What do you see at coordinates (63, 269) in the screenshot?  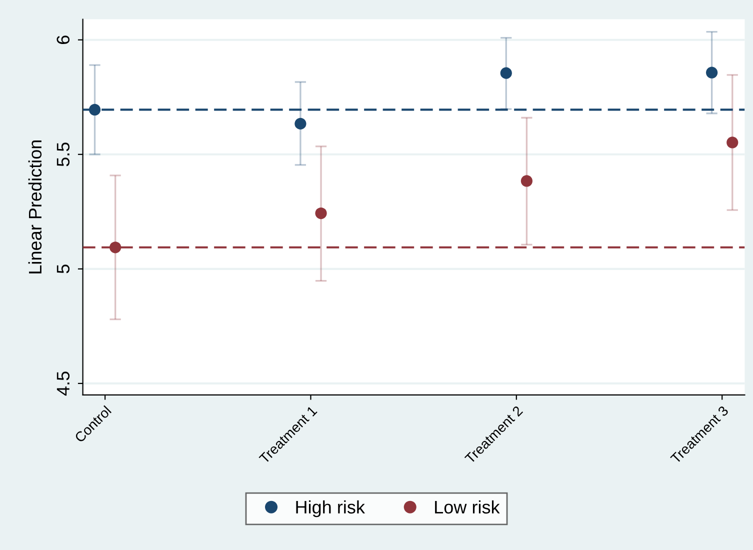 I see `y-tick-label: 5` at bounding box center [63, 269].